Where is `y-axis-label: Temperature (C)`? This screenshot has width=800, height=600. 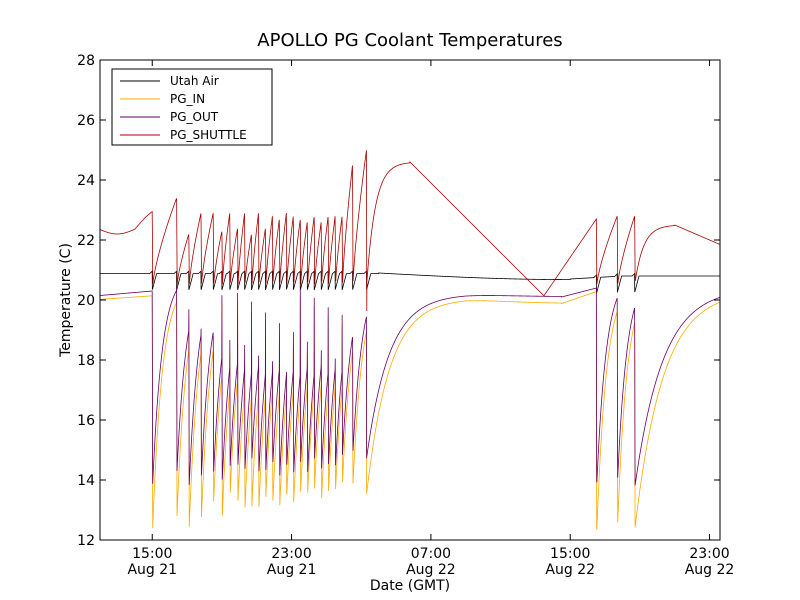 y-axis-label: Temperature (C) is located at coordinates (66, 300).